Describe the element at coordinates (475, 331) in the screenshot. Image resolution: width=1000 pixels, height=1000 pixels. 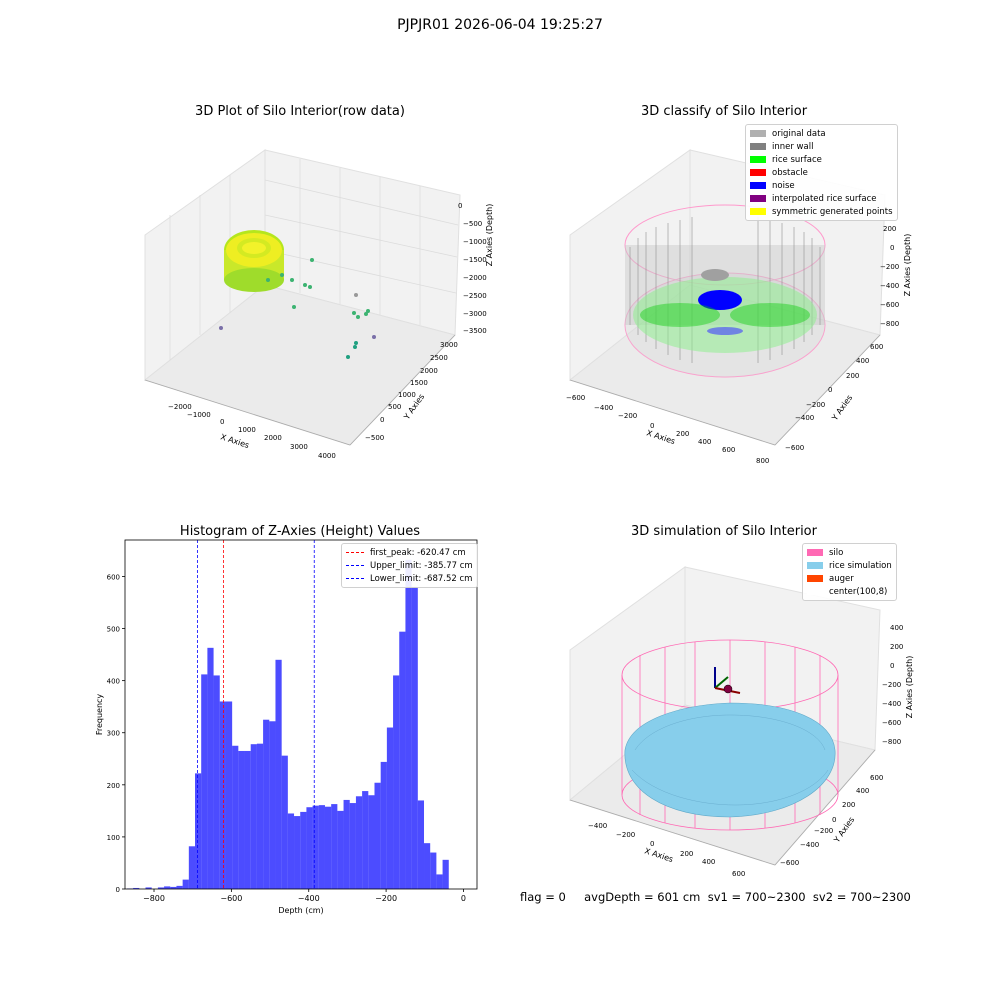
I see `raw-ztick: −3500` at that location.